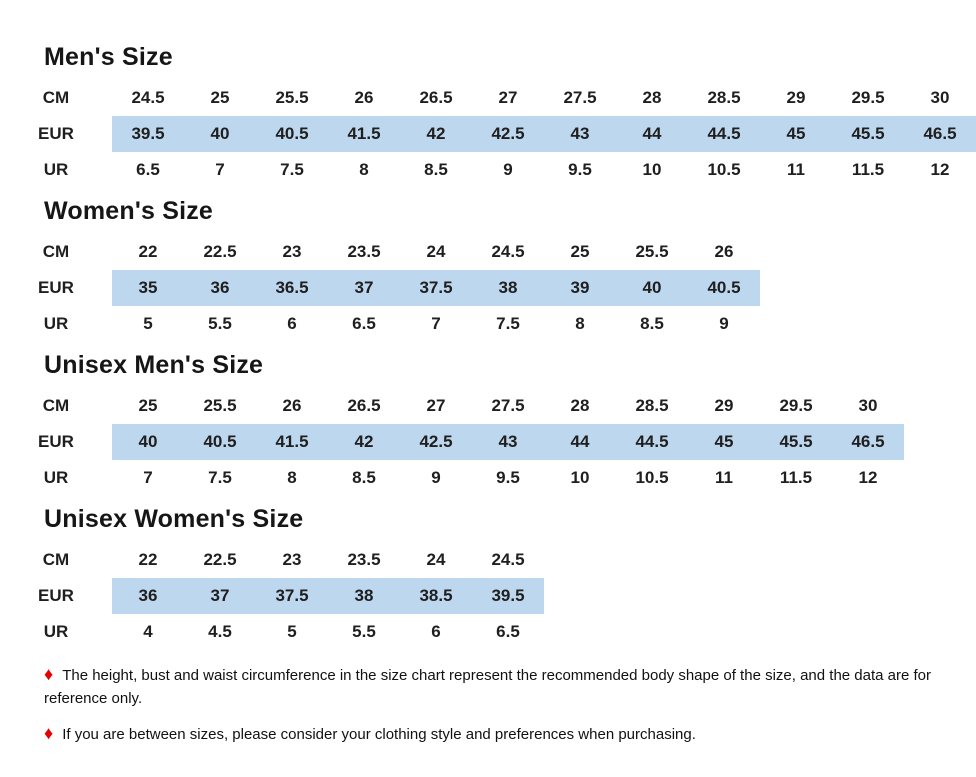  What do you see at coordinates (364, 288) in the screenshot?
I see `size-value-cell: 37` at bounding box center [364, 288].